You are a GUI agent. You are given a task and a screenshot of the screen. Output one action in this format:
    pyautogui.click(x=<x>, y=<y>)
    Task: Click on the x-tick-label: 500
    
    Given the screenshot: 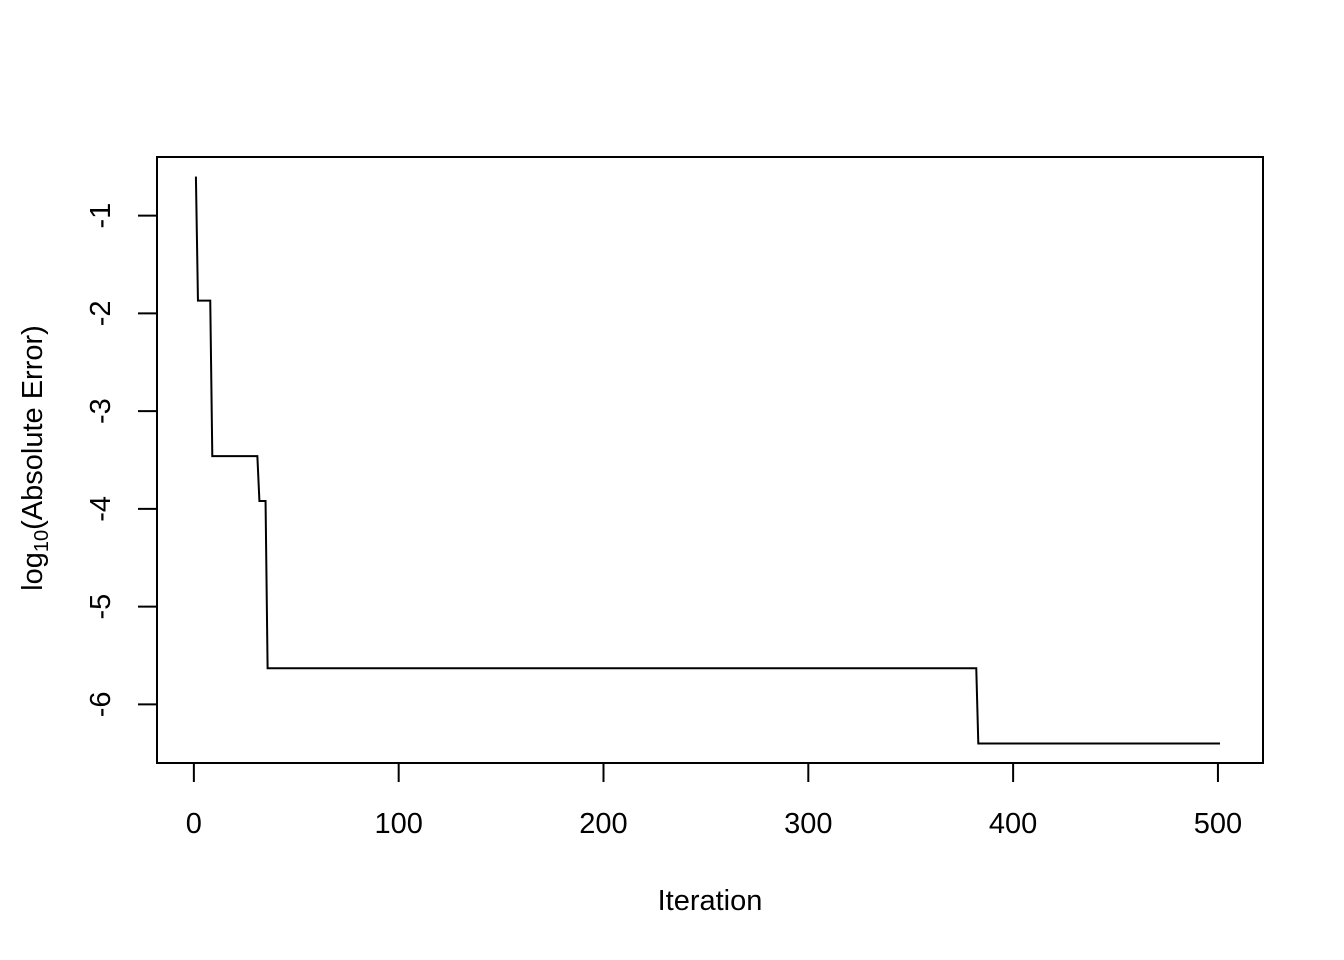 What is the action you would take?
    pyautogui.click(x=1218, y=824)
    